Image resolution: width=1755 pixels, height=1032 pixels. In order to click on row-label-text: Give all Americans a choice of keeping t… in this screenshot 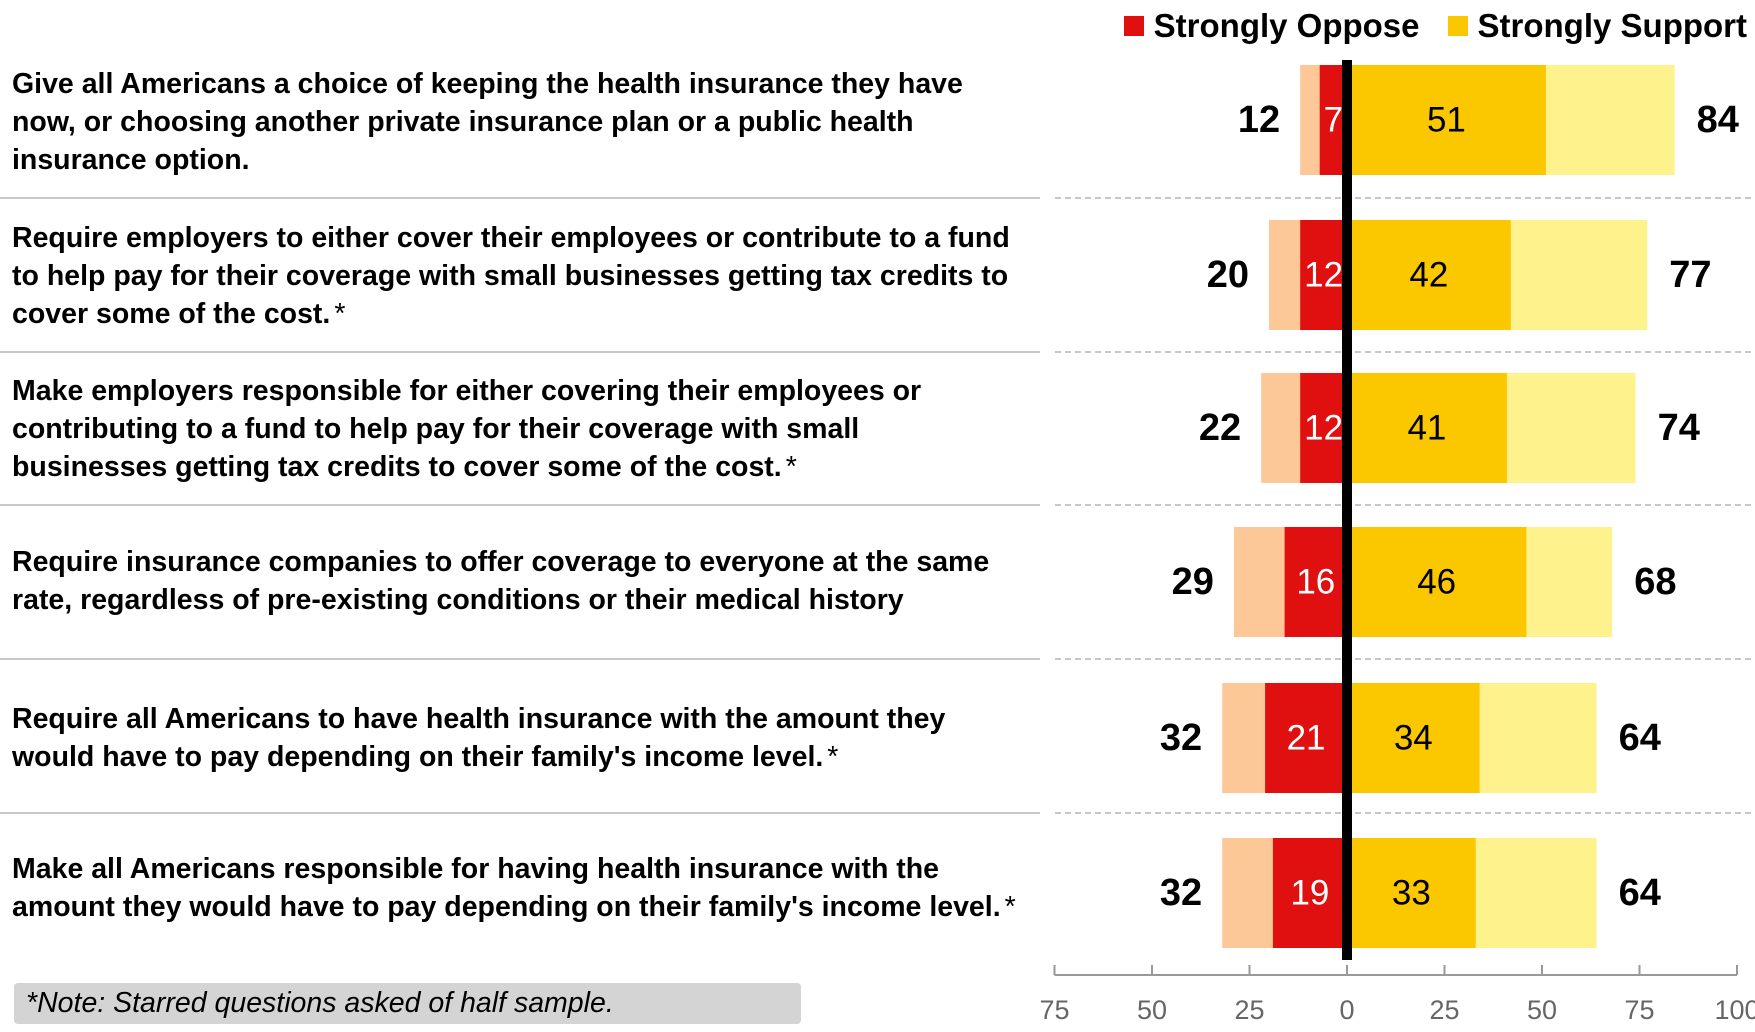, I will do `click(487, 121)`.